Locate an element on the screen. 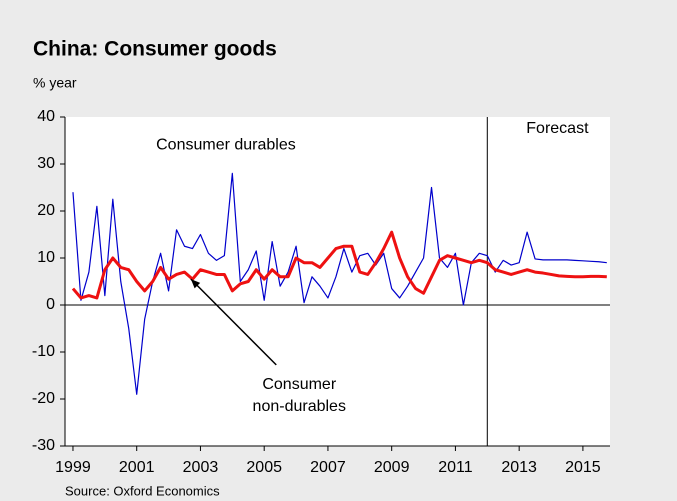  y-tick-label: 10 is located at coordinates (46, 257).